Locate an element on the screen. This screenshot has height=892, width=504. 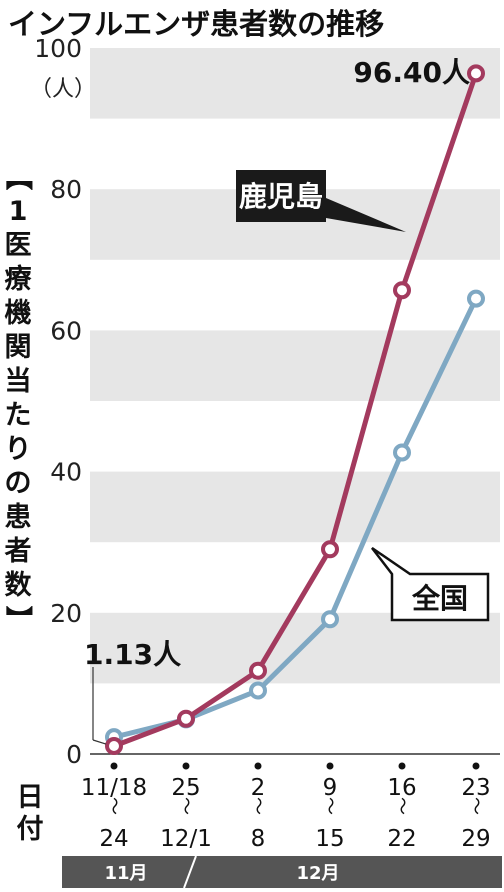
y-tick-label: 20 is located at coordinates (66, 613).